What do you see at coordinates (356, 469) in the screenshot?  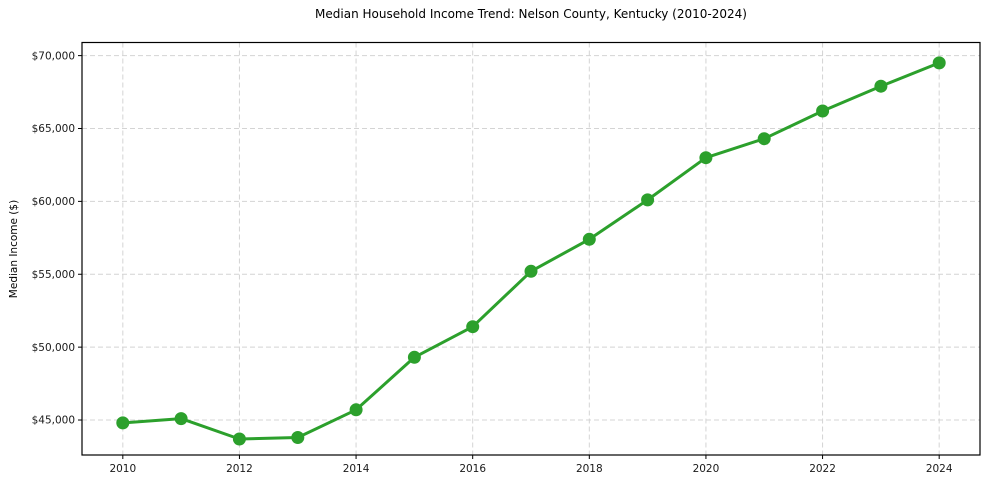 I see `x-tick-label: 2014` at bounding box center [356, 469].